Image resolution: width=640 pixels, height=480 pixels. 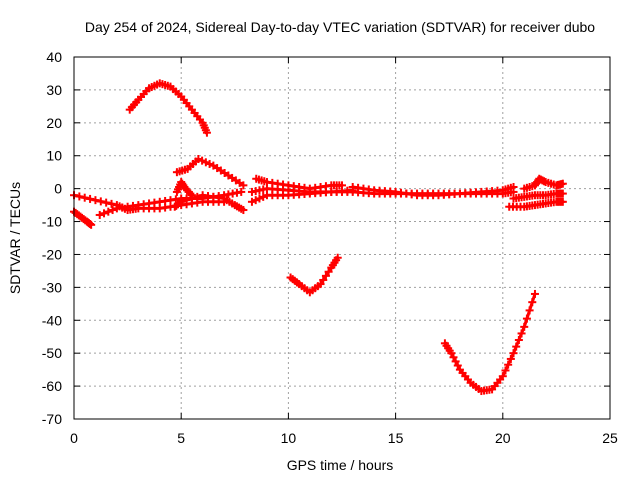 I want to click on series-arc-c, so click(x=170, y=203).